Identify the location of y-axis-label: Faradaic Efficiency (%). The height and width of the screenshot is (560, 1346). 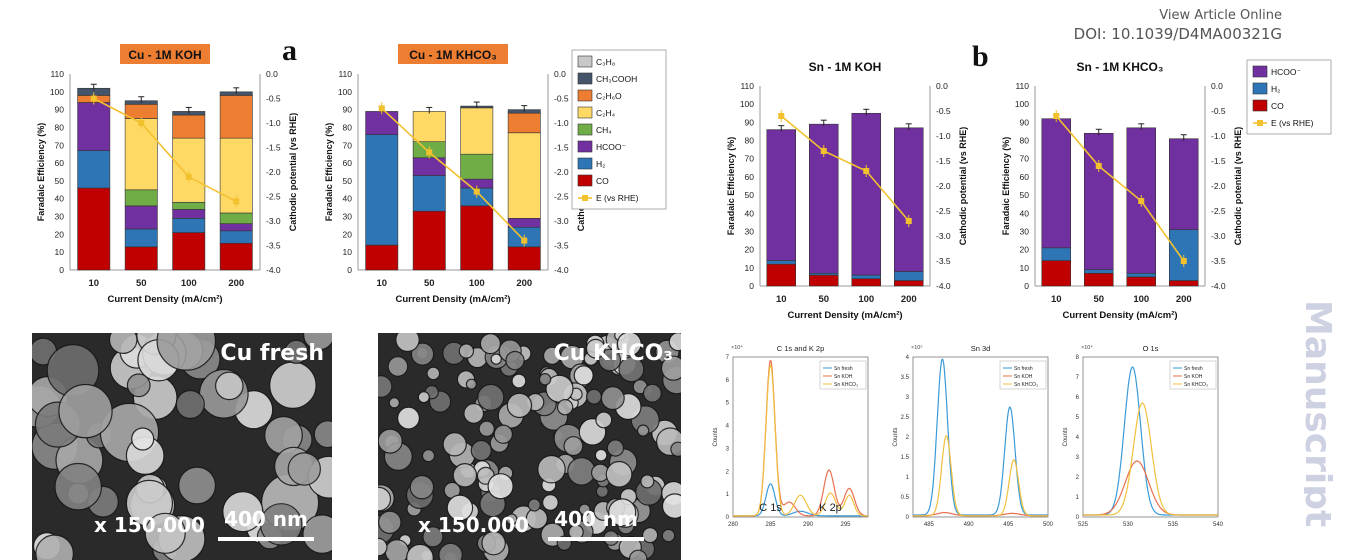
(329, 172).